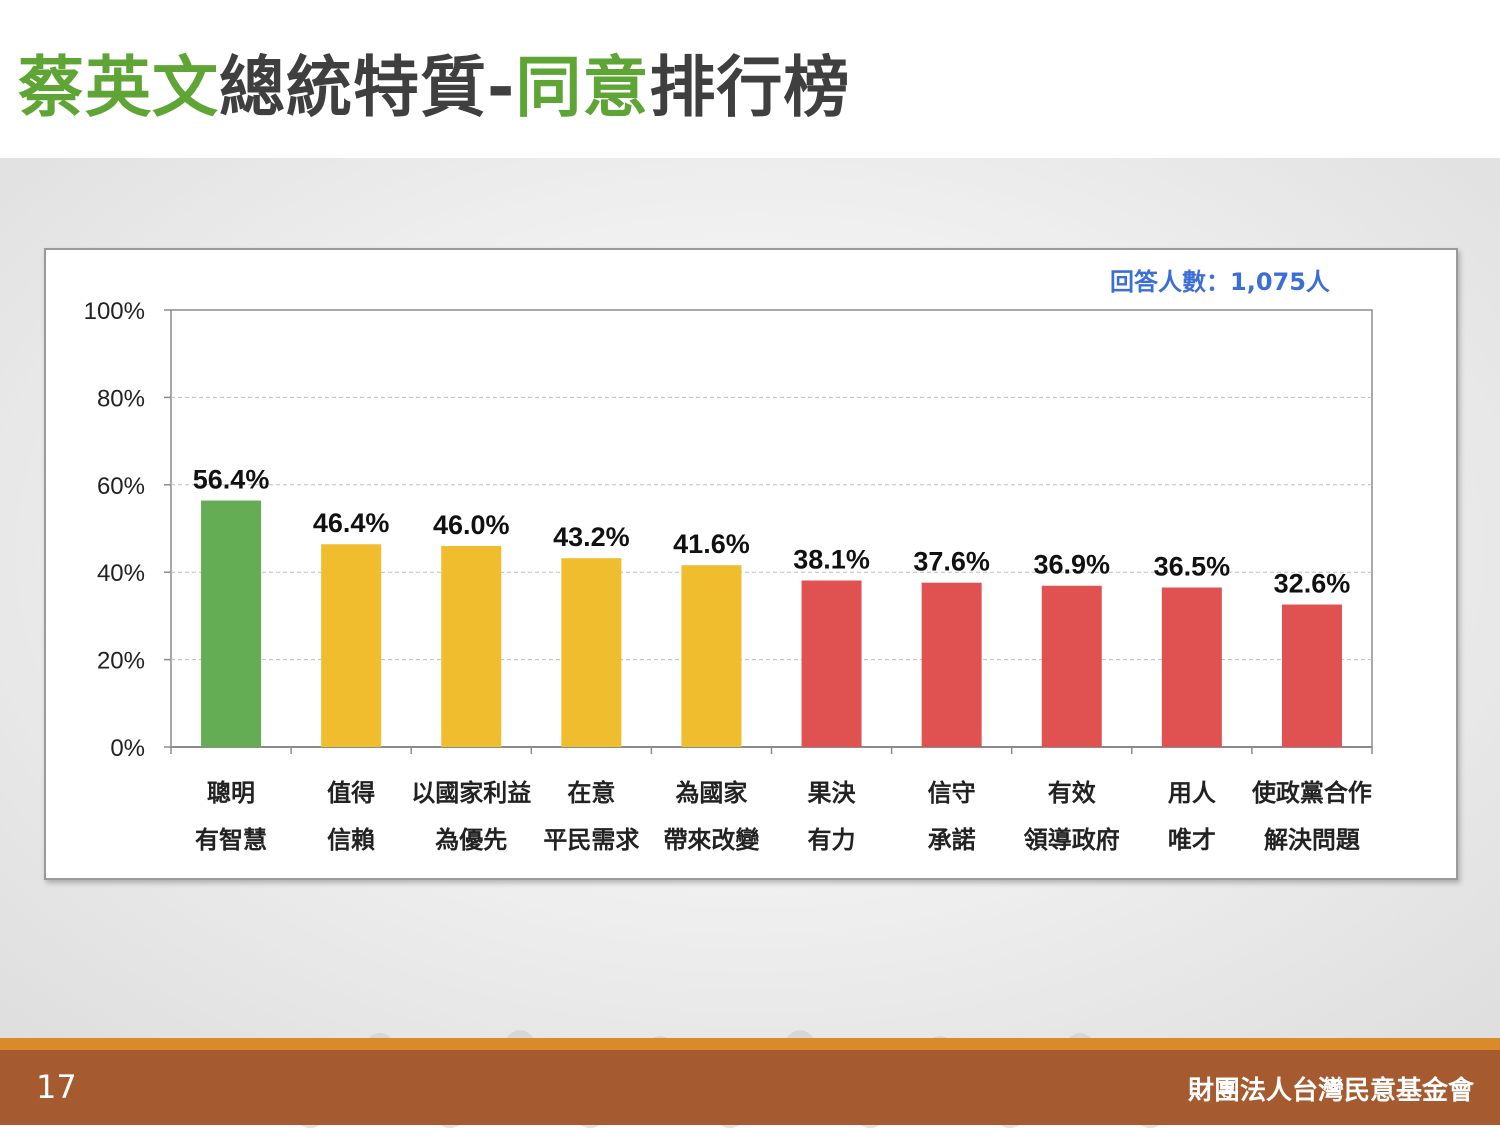 This screenshot has width=1500, height=1128. What do you see at coordinates (1192, 793) in the screenshot?
I see `x-category-label: 用人` at bounding box center [1192, 793].